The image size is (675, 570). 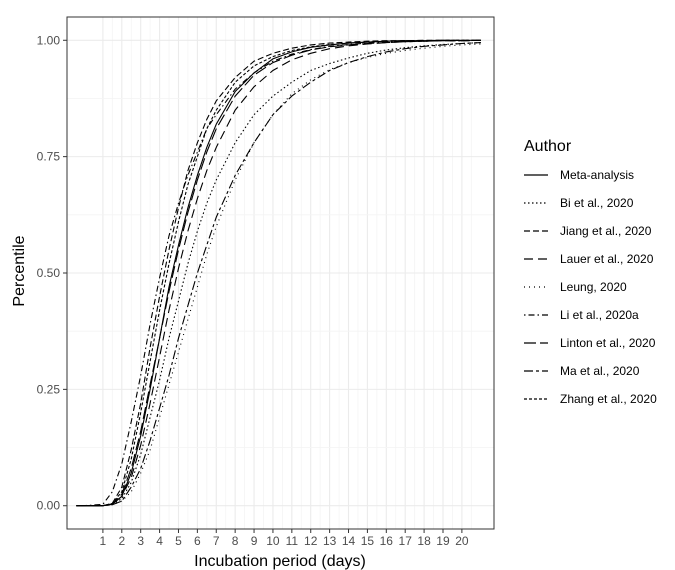 I want to click on legend-label: Zhang et al., 2020, so click(x=608, y=399).